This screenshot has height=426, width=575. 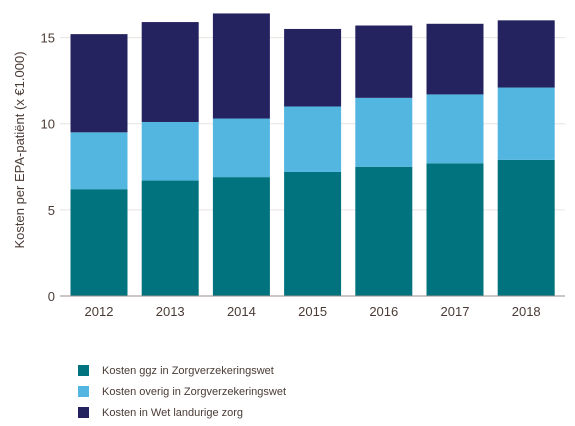 What do you see at coordinates (188, 370) in the screenshot?
I see `legend-label: Kosten ggz in Zorgverzekeringswet` at bounding box center [188, 370].